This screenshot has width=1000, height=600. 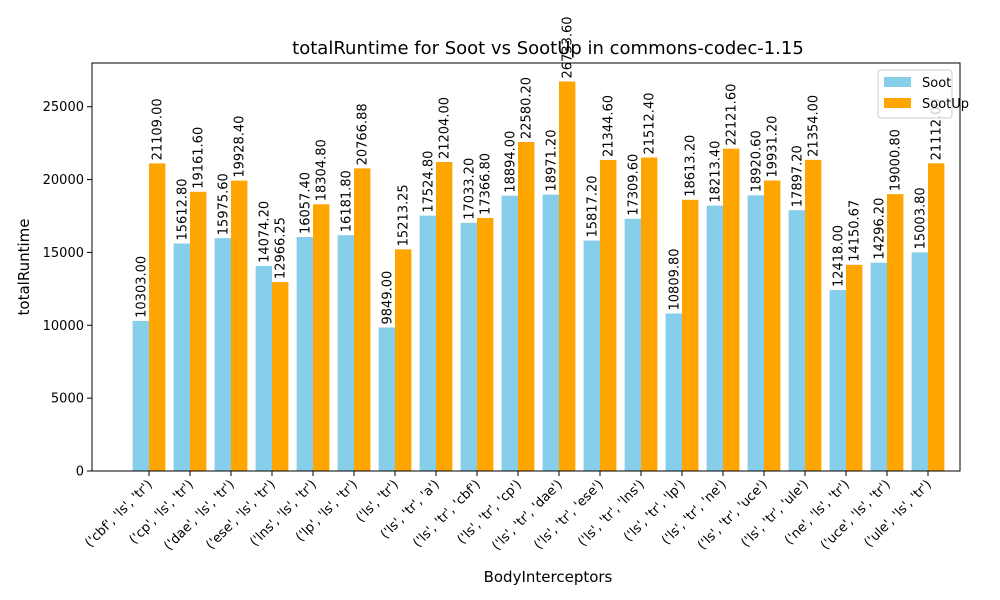 I want to click on data-label-sootup-18: 19000.80, so click(x=896, y=160).